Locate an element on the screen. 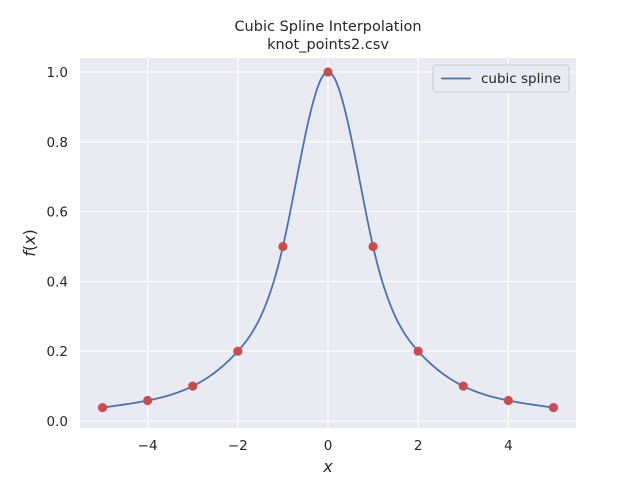  y-tick-label: 0.6 is located at coordinates (57, 213).